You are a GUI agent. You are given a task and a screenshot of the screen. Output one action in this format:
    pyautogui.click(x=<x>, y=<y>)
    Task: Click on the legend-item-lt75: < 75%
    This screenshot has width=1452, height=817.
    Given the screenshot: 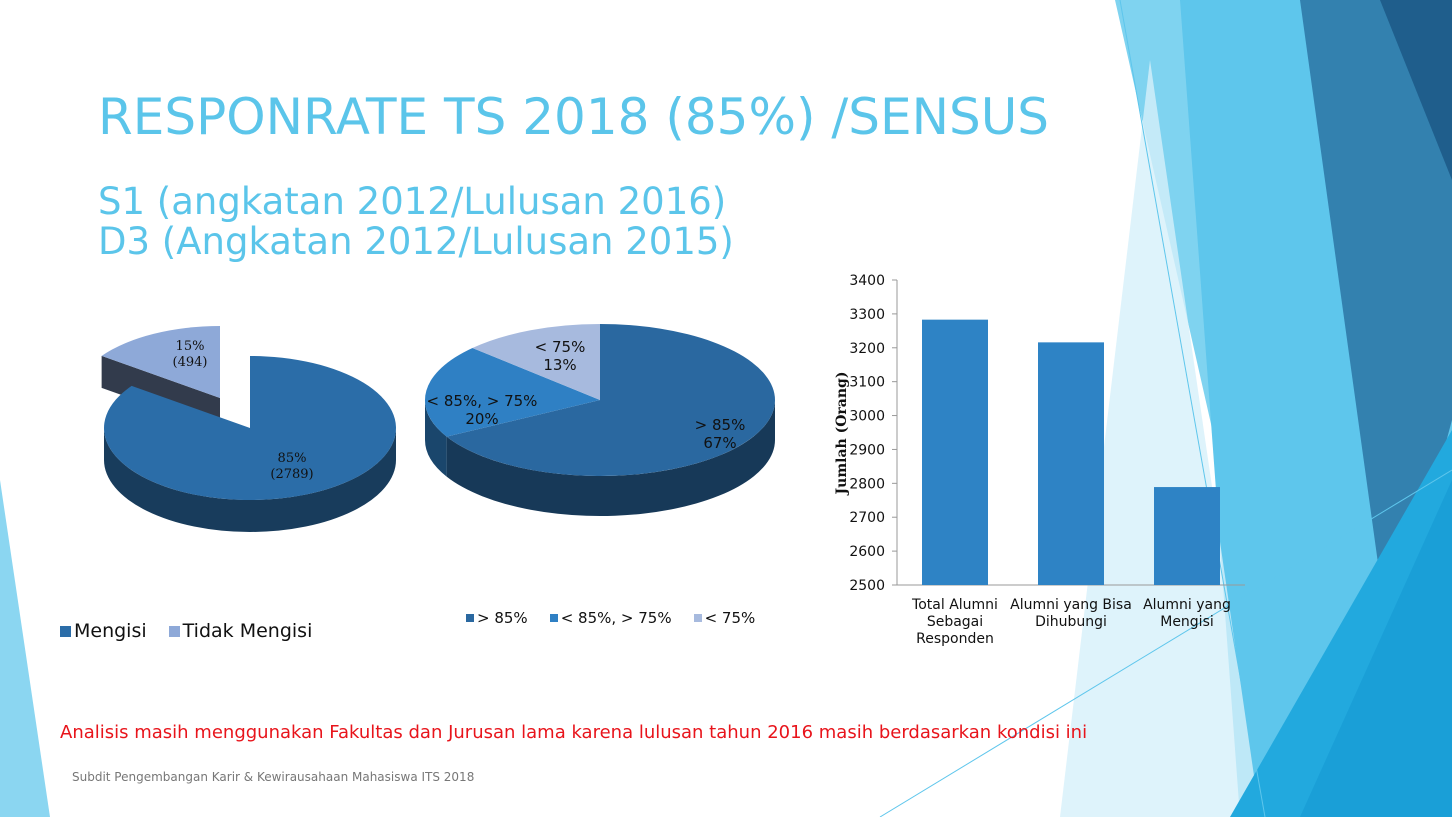 What is the action you would take?
    pyautogui.click(x=724, y=618)
    